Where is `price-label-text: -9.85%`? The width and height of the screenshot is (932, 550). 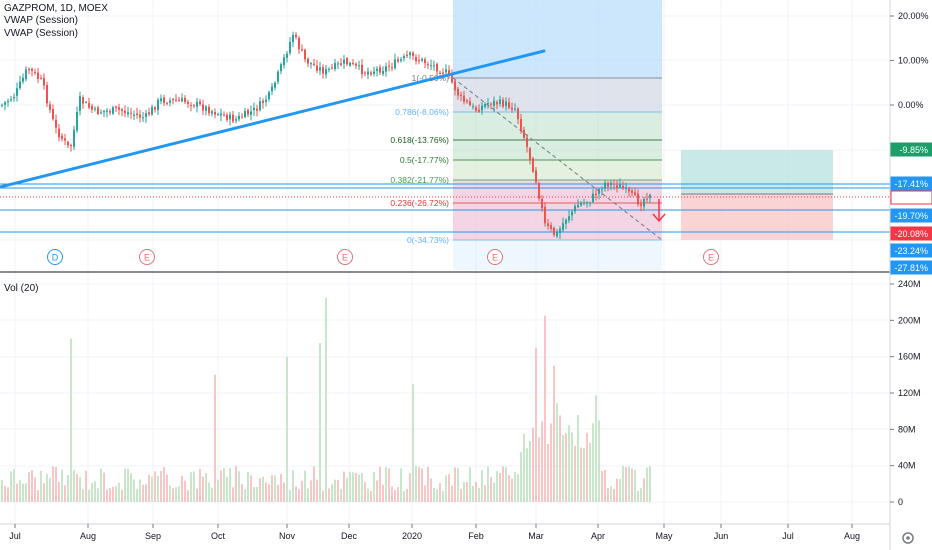 price-label-text: -9.85% is located at coordinates (913, 150).